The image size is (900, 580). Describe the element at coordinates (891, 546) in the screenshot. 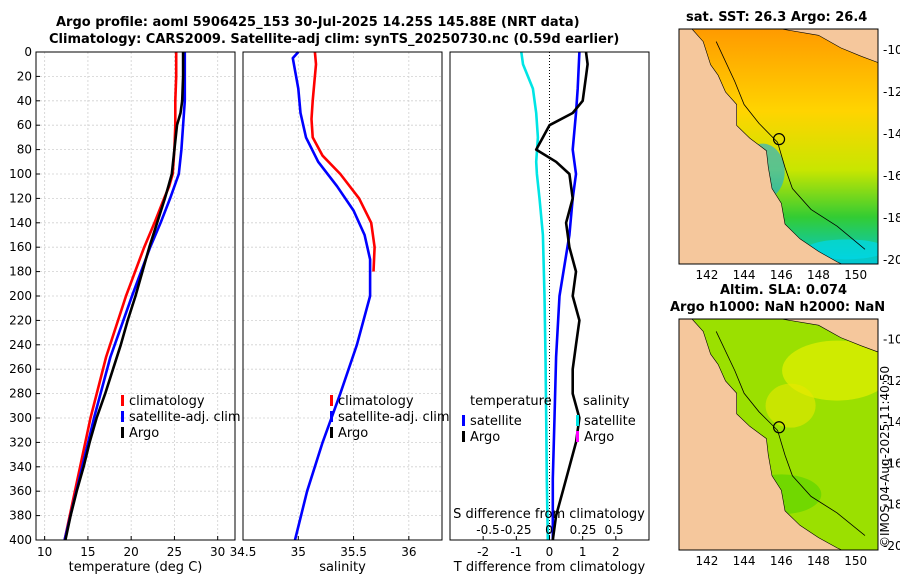

I see `tick-label: -20` at that location.